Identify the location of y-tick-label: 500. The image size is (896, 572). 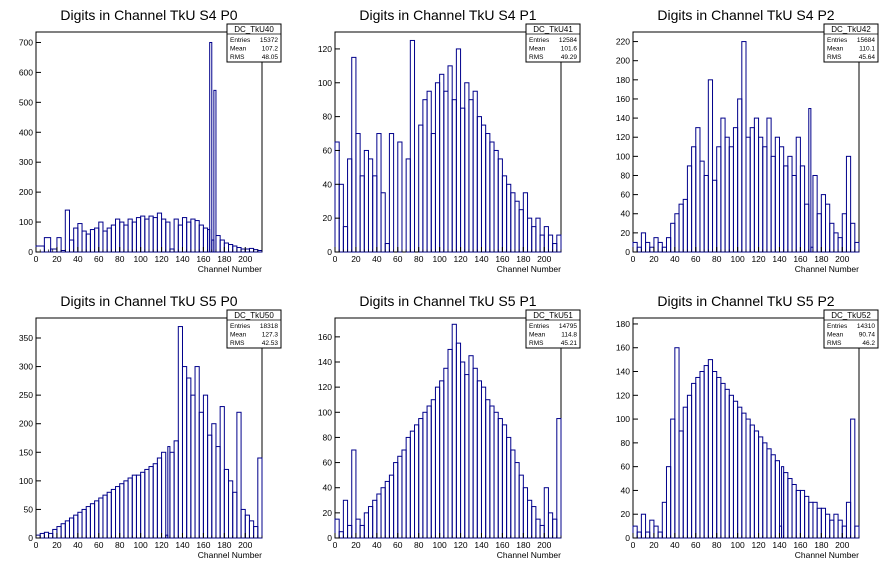
(26, 102).